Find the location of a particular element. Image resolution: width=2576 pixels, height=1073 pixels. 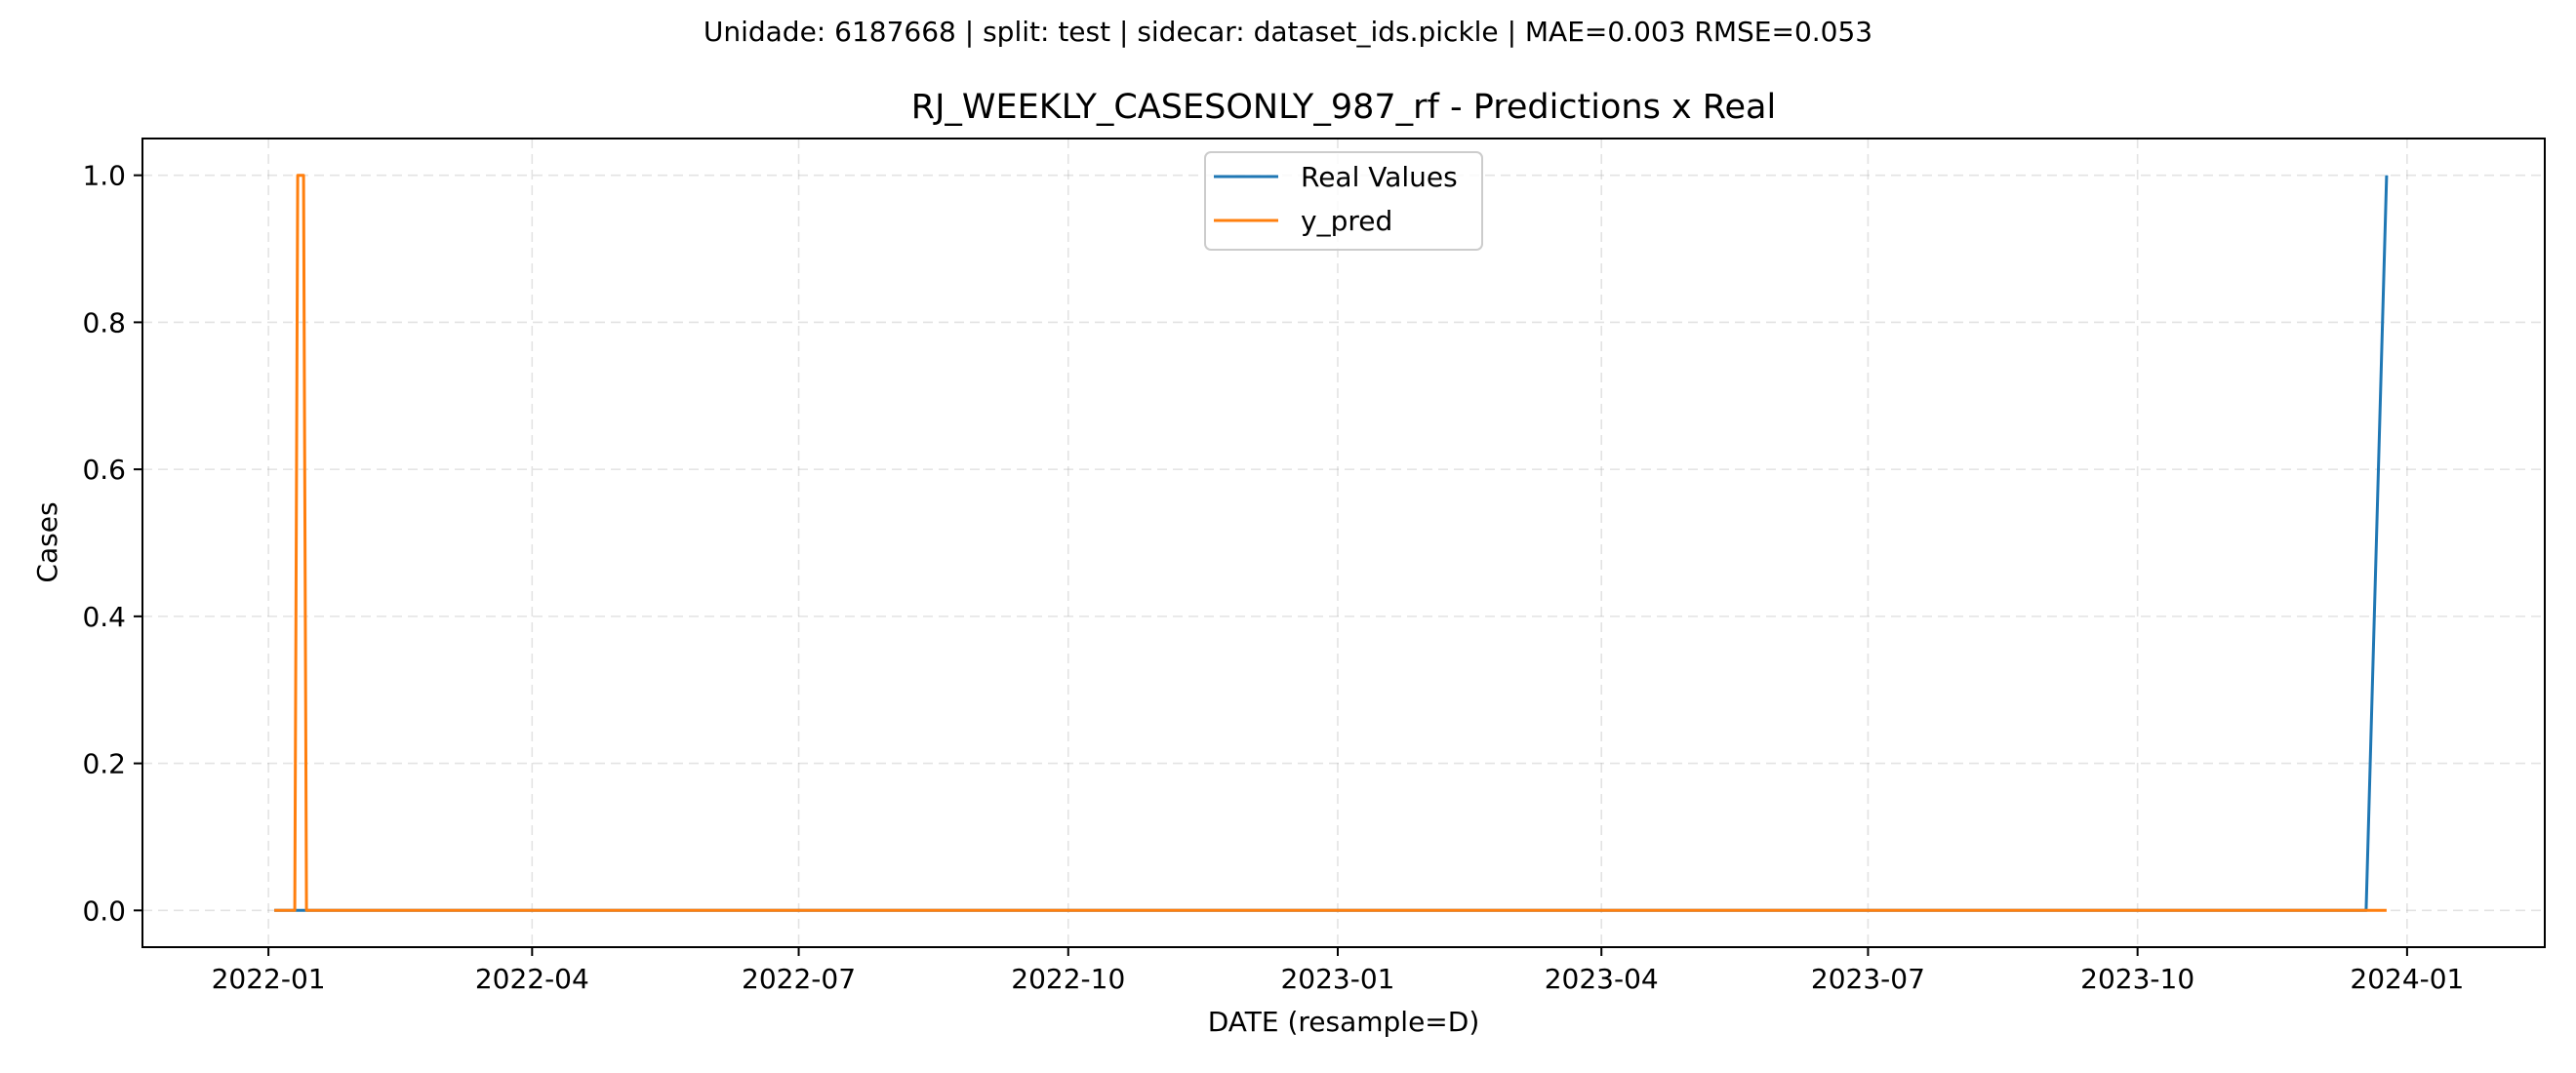

x-tick-label: 2022-01 is located at coordinates (269, 979).